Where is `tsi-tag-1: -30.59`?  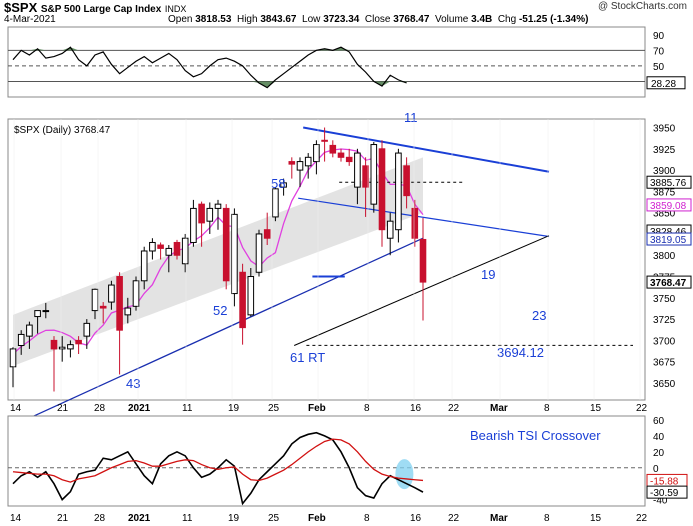 tsi-tag-1: -30.59 is located at coordinates (664, 493).